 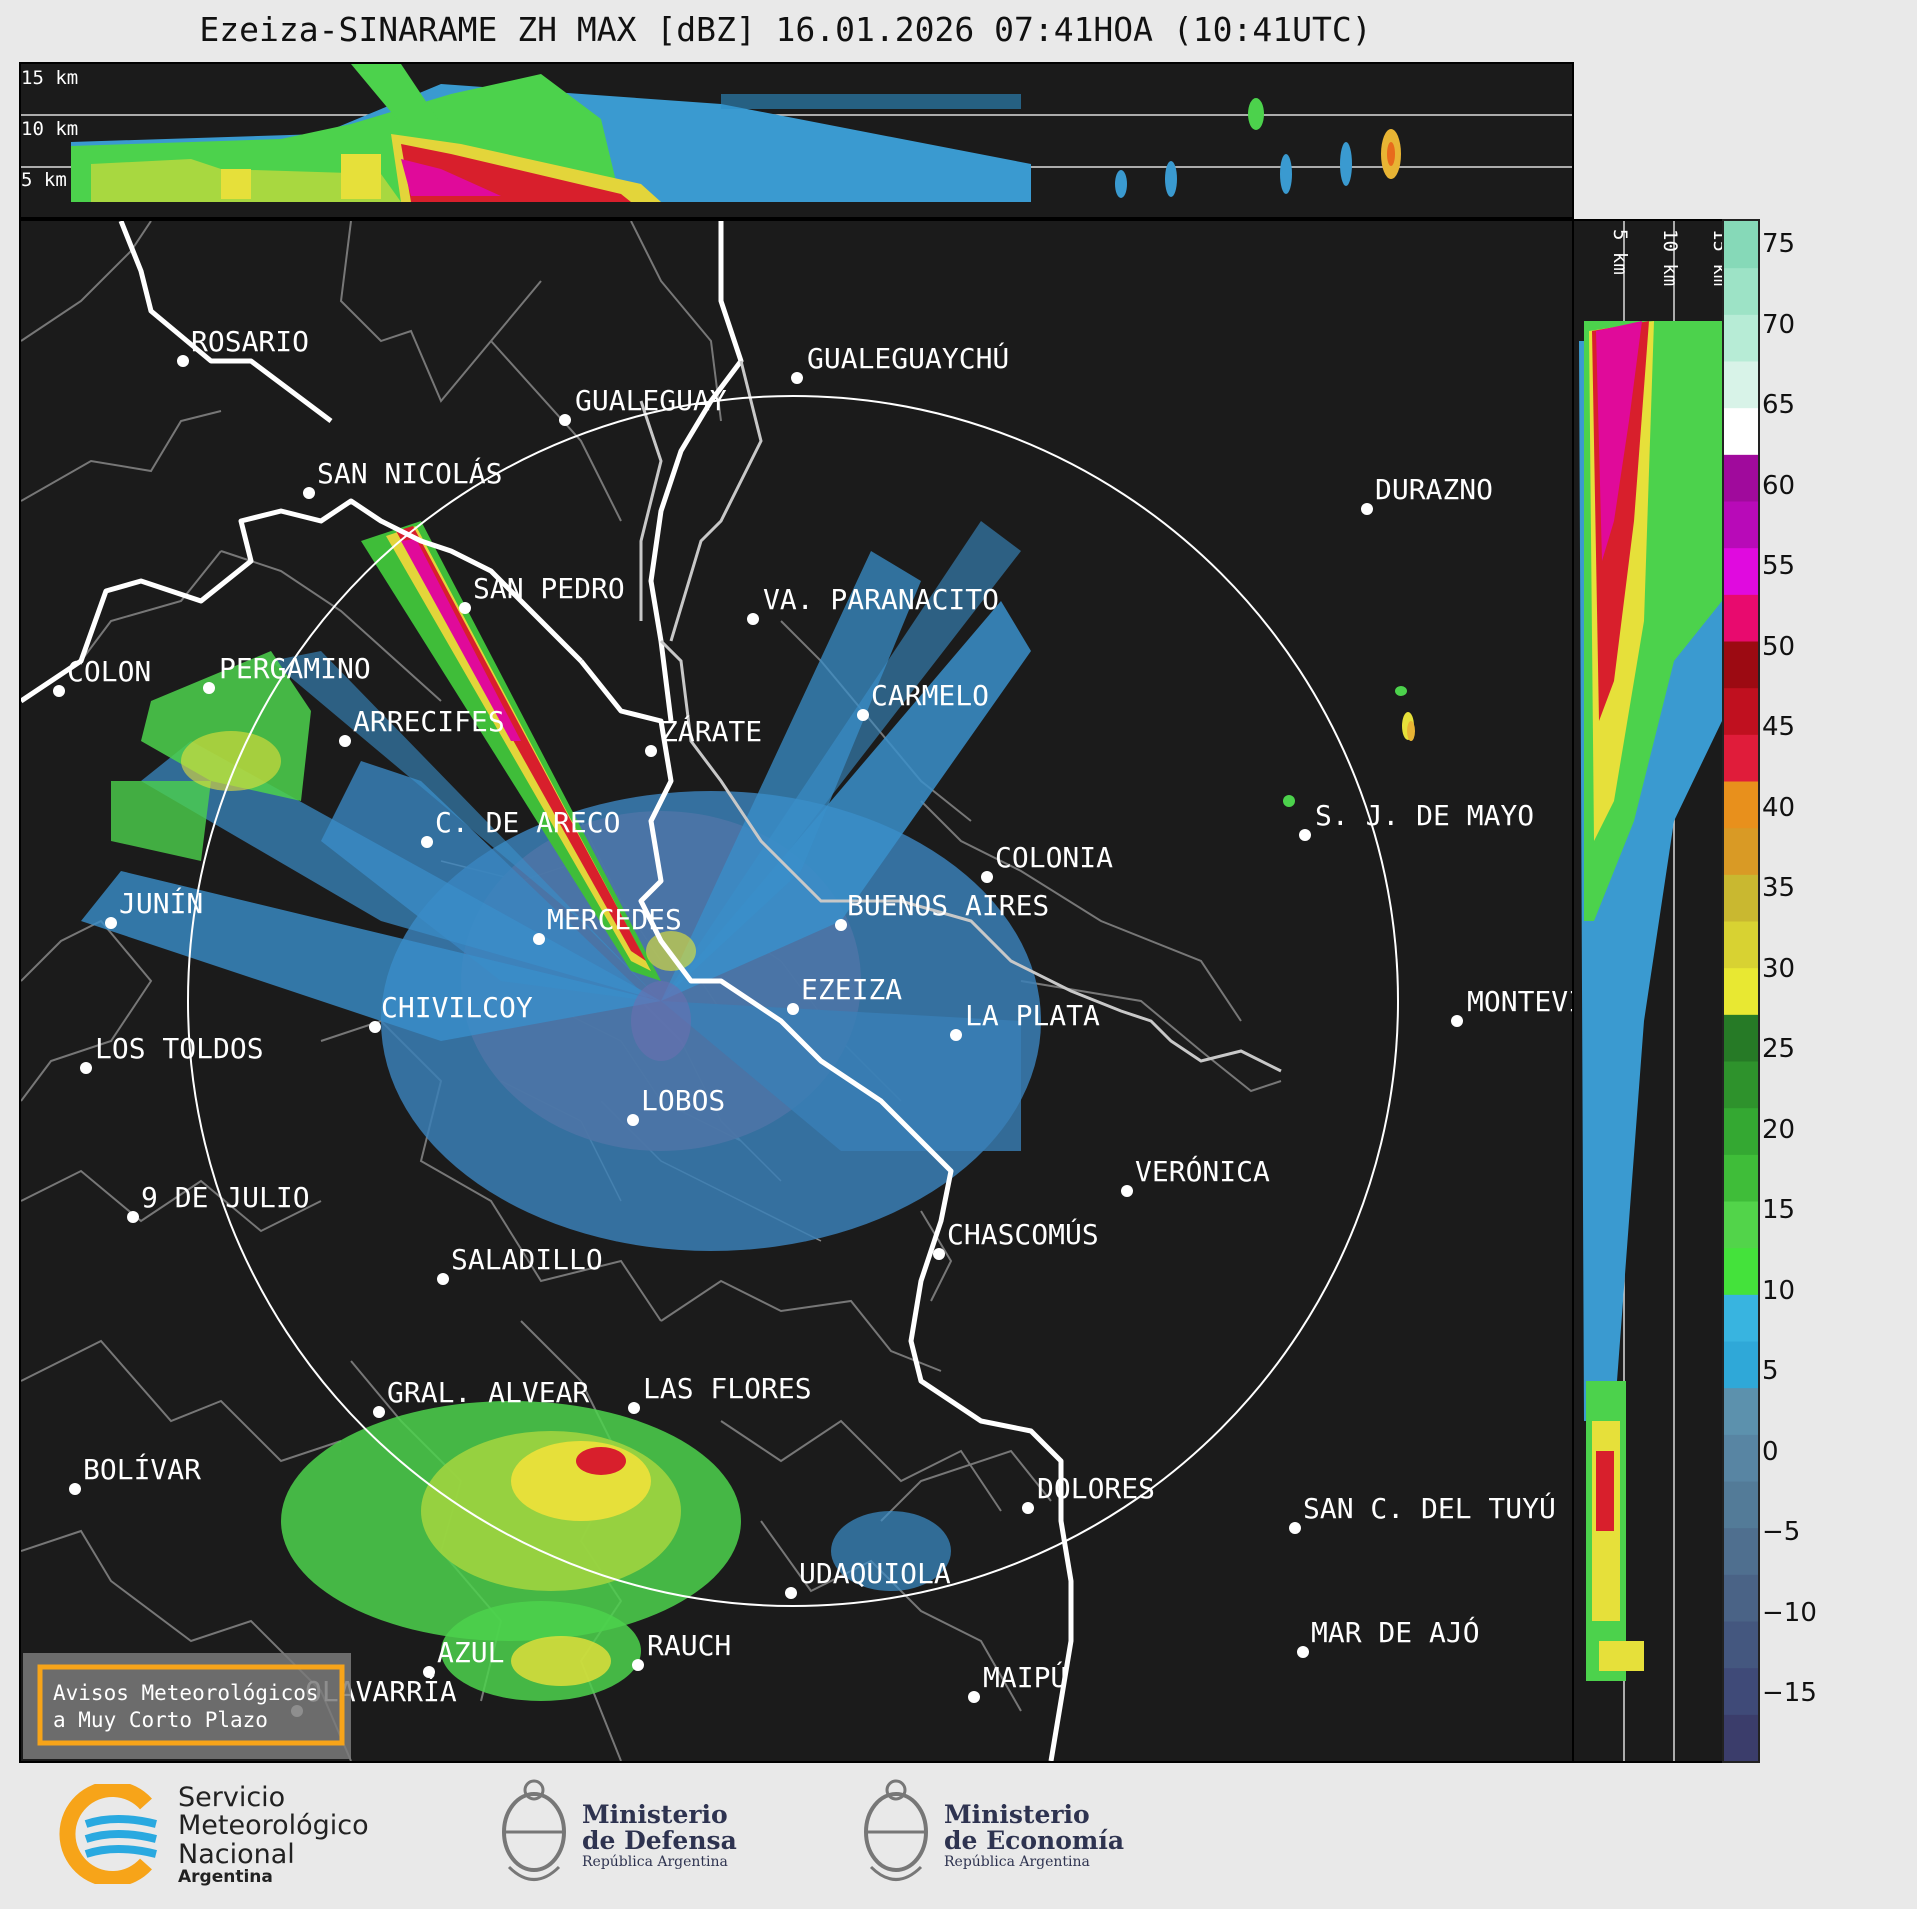 What do you see at coordinates (1096, 1488) in the screenshot?
I see `city-label-dolores: DOLORES` at bounding box center [1096, 1488].